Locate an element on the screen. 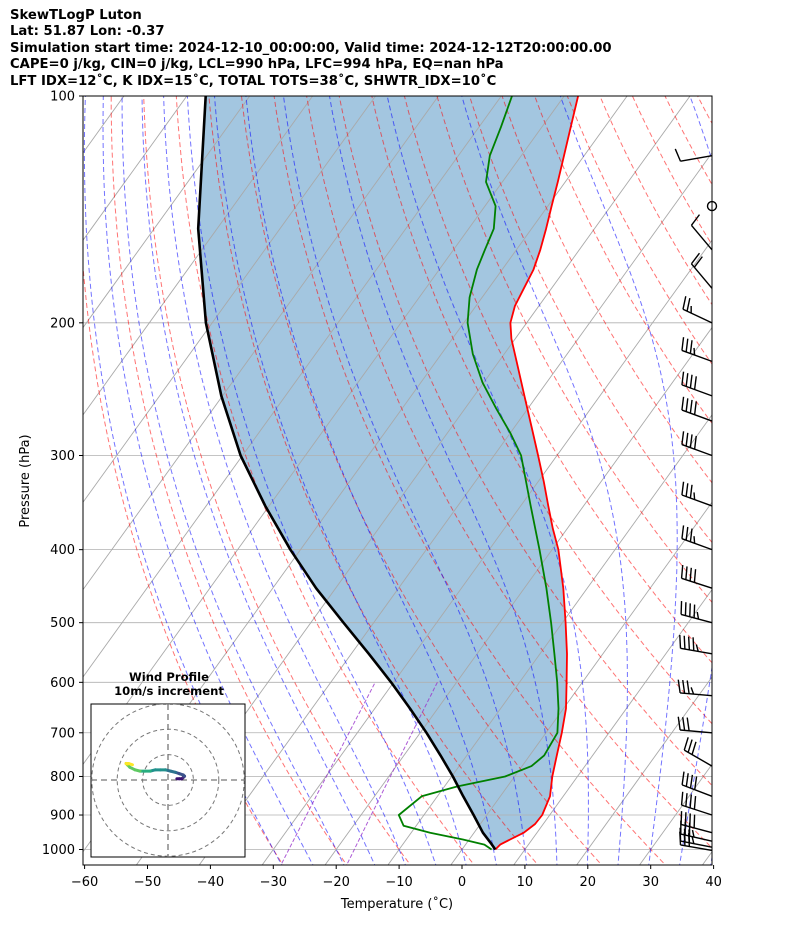 This screenshot has height=937, width=794. y-tick-label: 700 is located at coordinates (62, 733).